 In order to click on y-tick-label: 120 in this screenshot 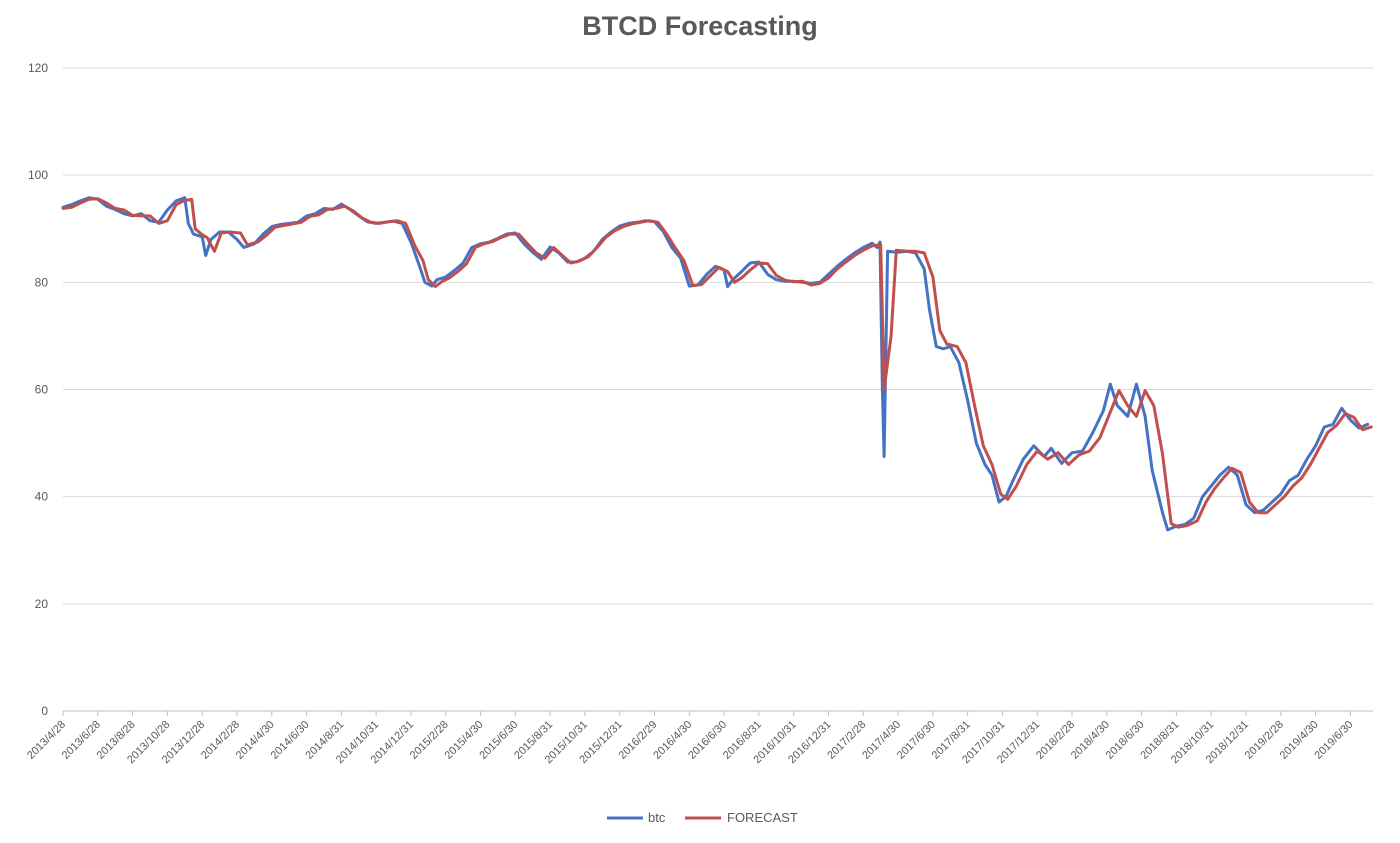, I will do `click(38, 68)`.